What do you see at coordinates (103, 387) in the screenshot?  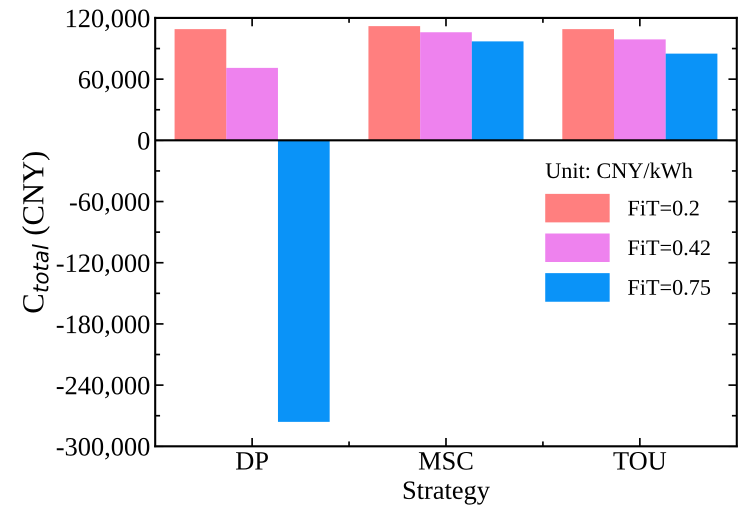 I see `y-tick-label: -240,000` at bounding box center [103, 387].